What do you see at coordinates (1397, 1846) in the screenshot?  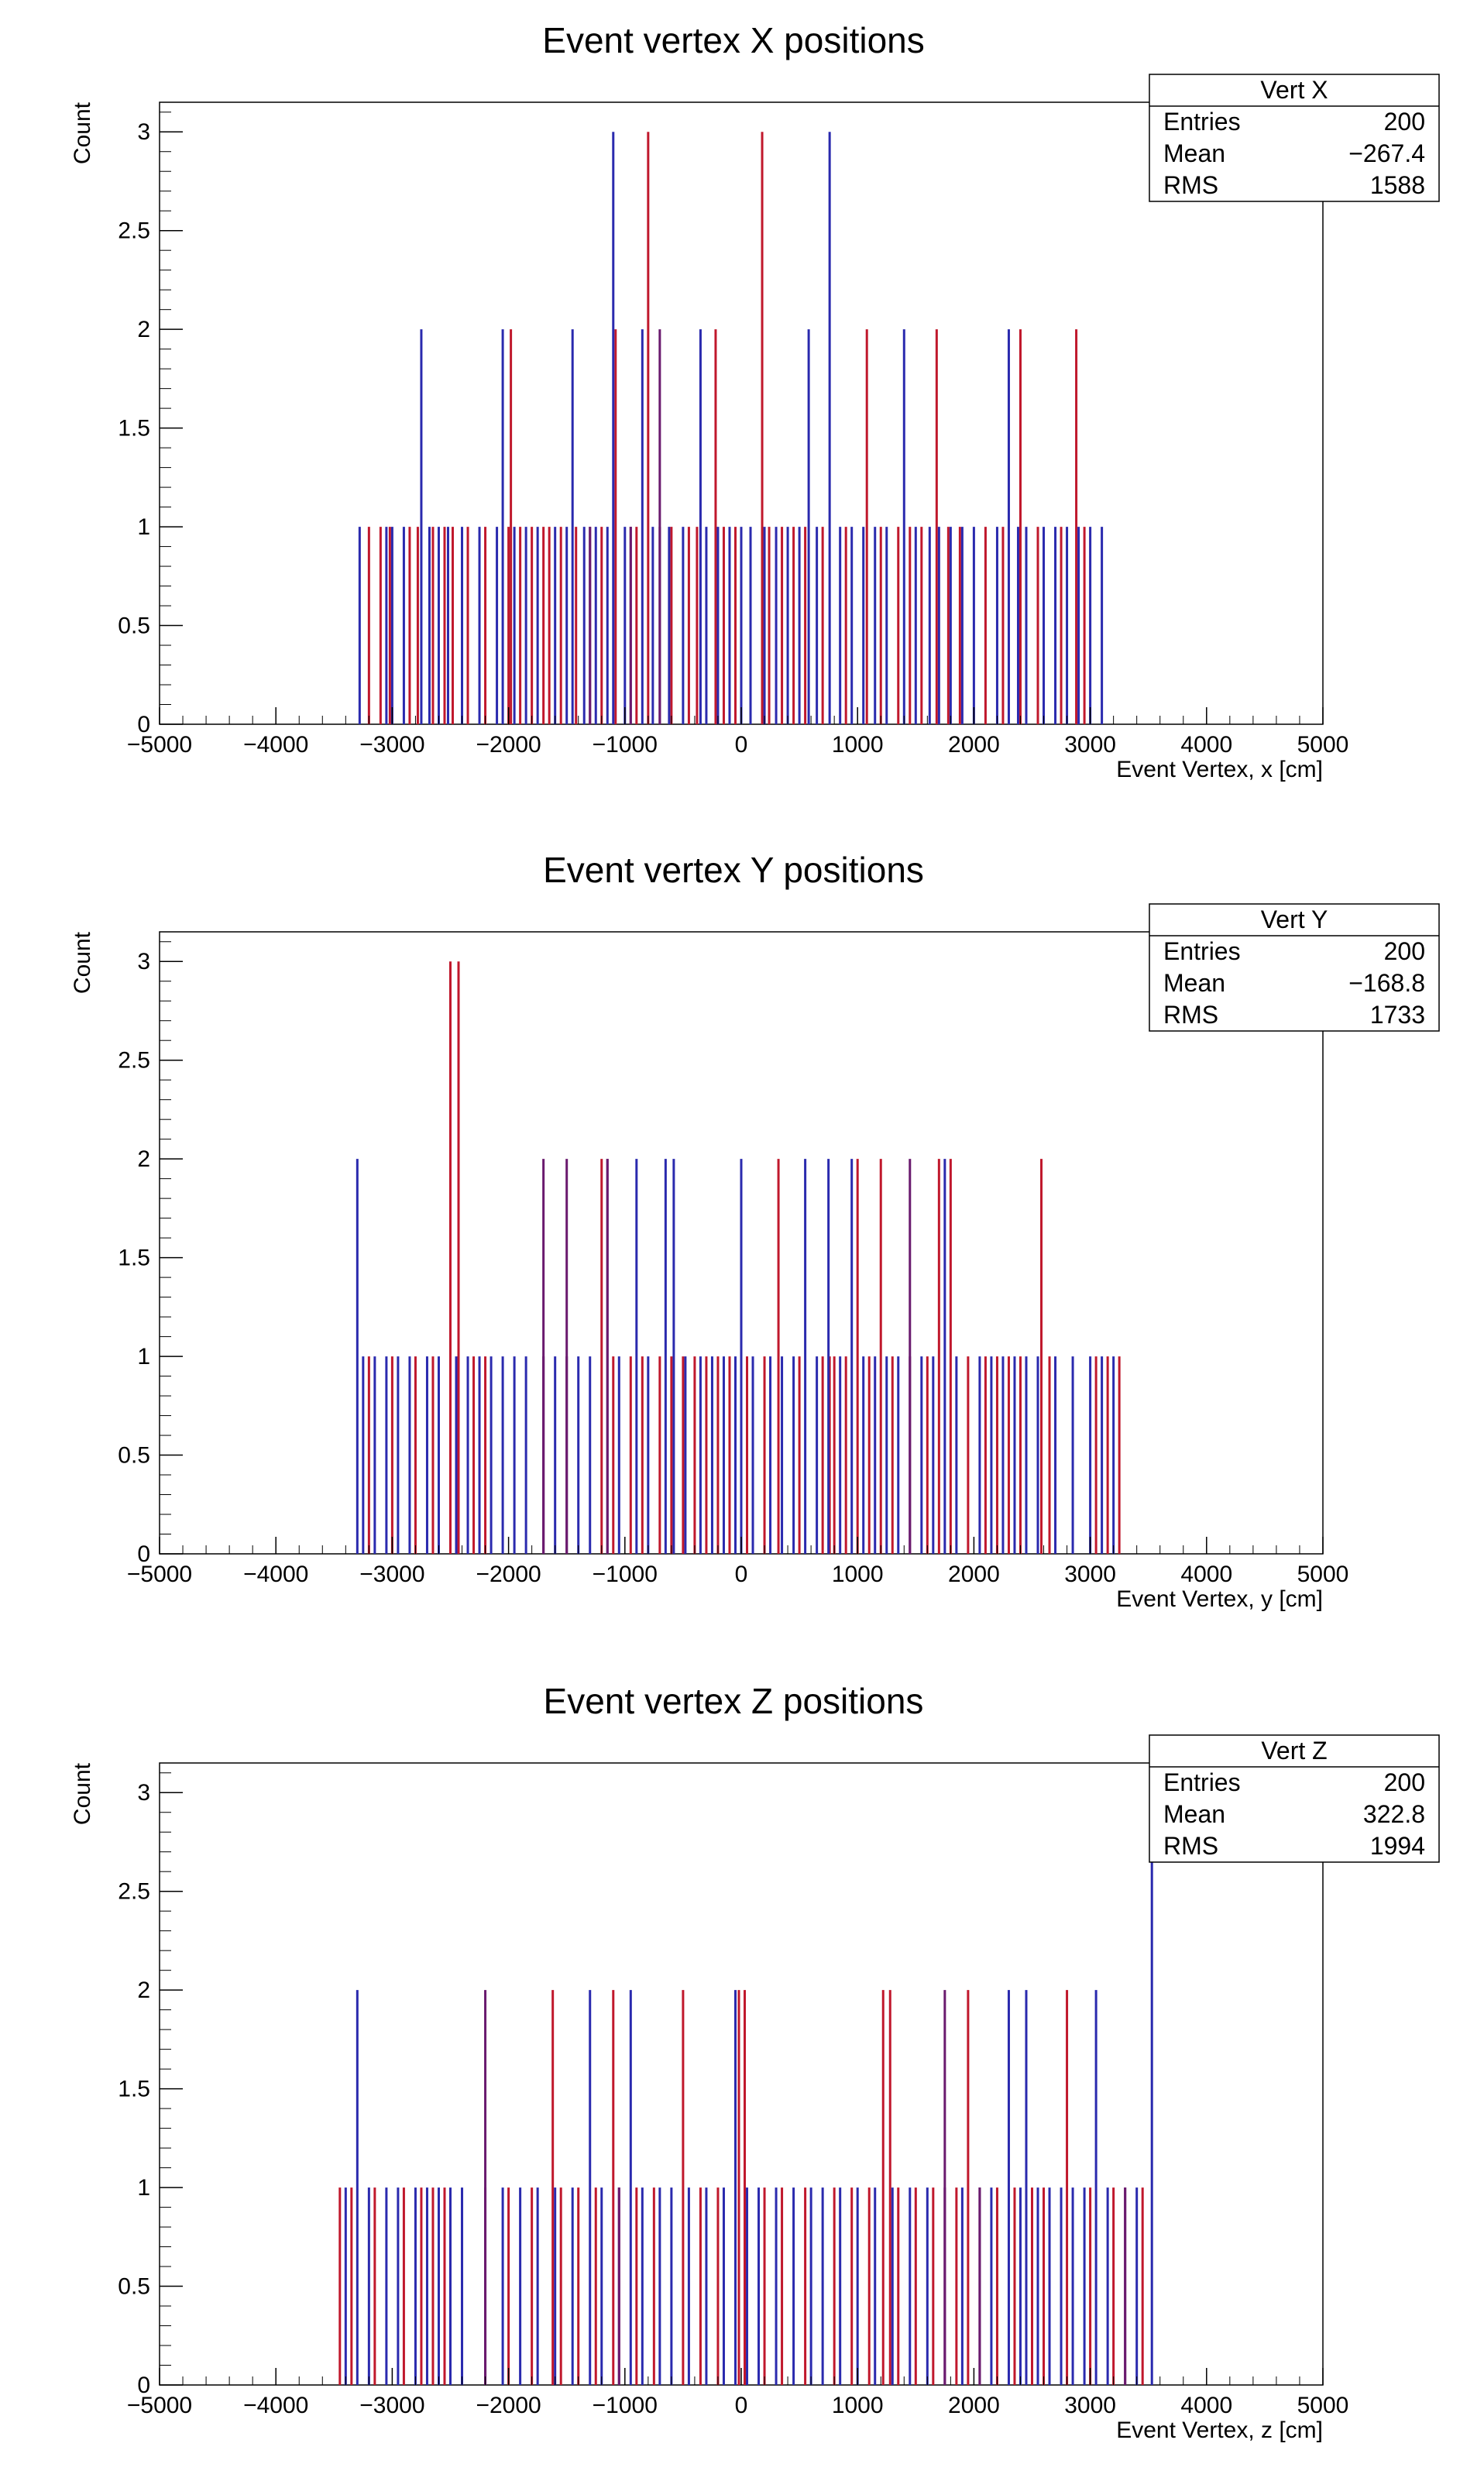 I see `stats-value: 1994` at bounding box center [1397, 1846].